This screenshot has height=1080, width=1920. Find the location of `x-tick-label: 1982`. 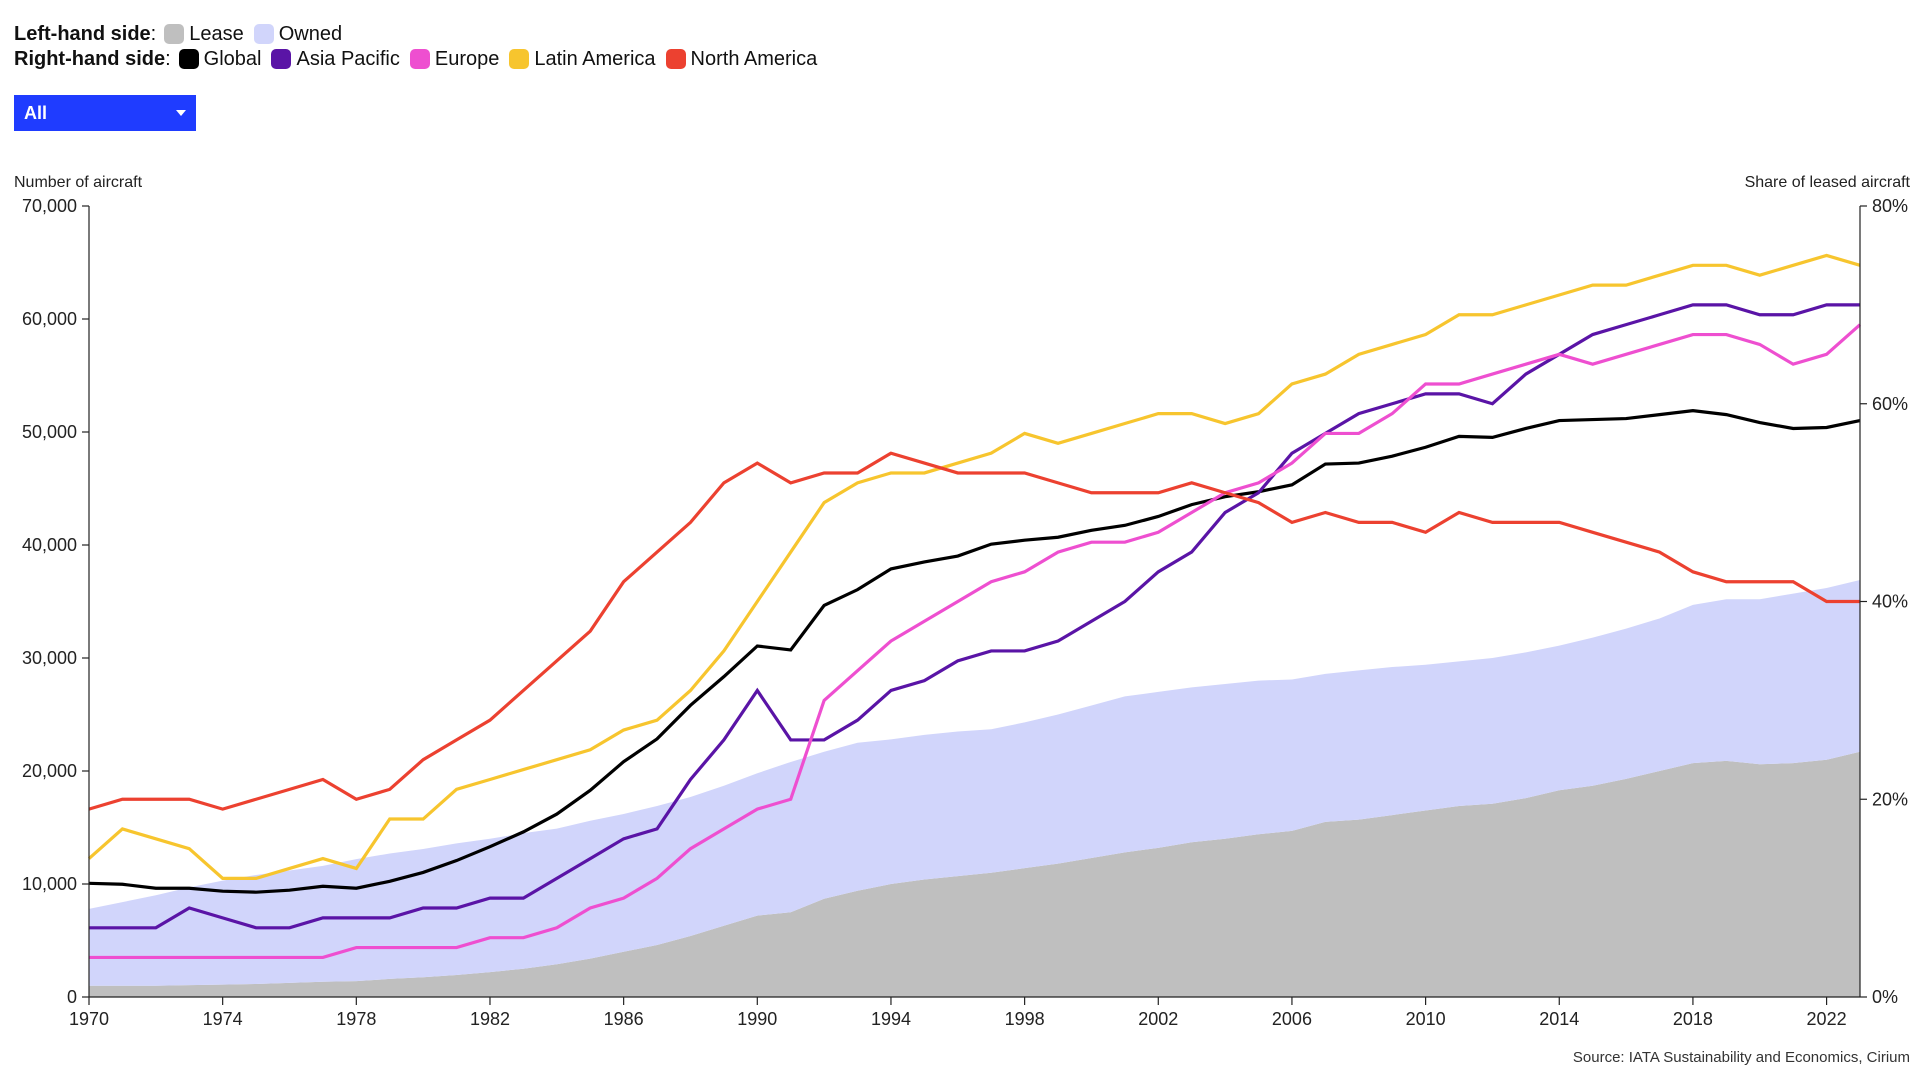

x-tick-label: 1982 is located at coordinates (490, 1019).